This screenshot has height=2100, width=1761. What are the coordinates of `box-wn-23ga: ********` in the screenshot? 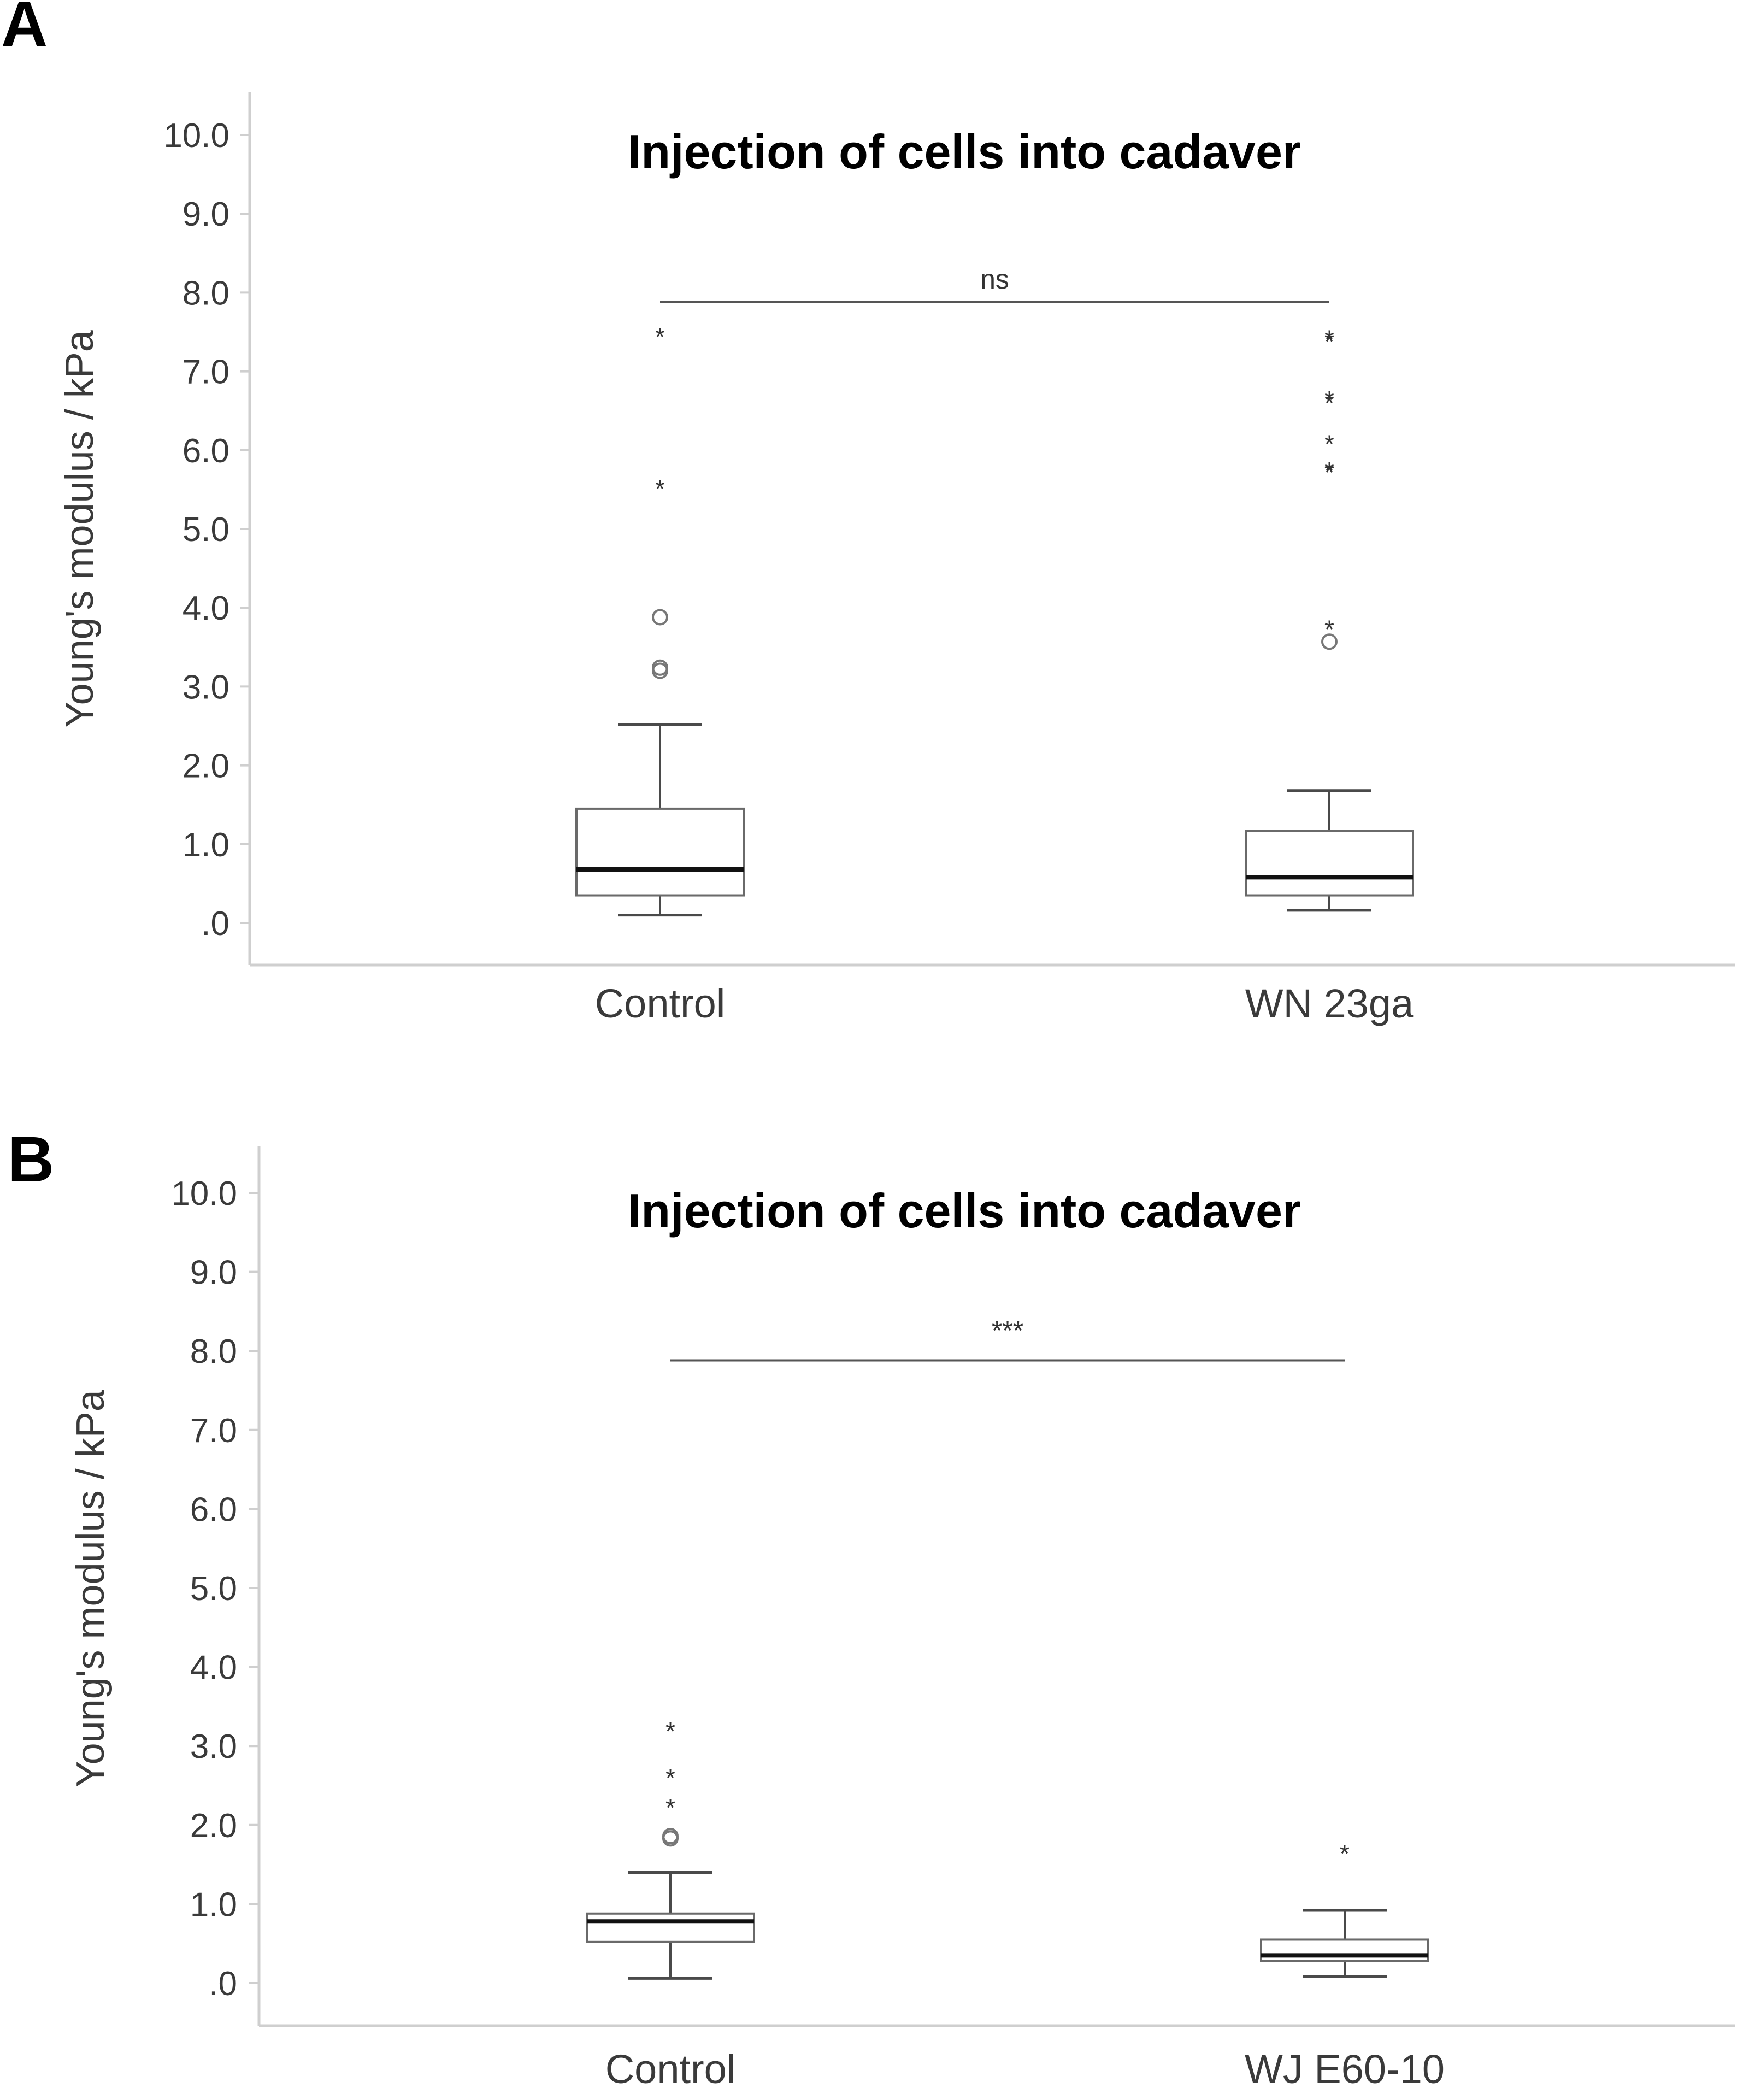 It's located at (1329, 619).